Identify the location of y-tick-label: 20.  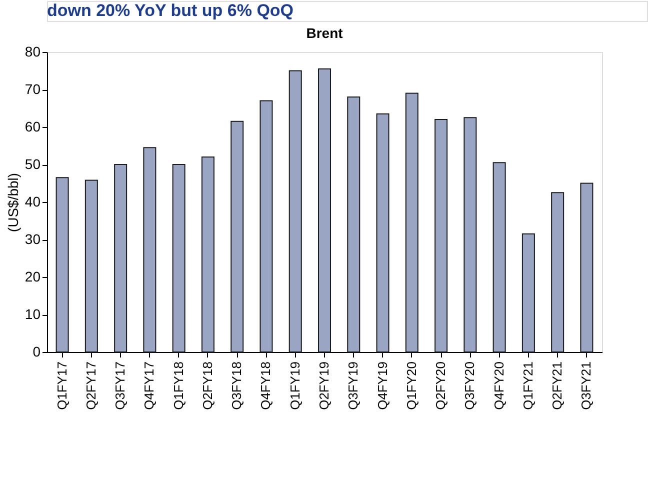
(32, 276).